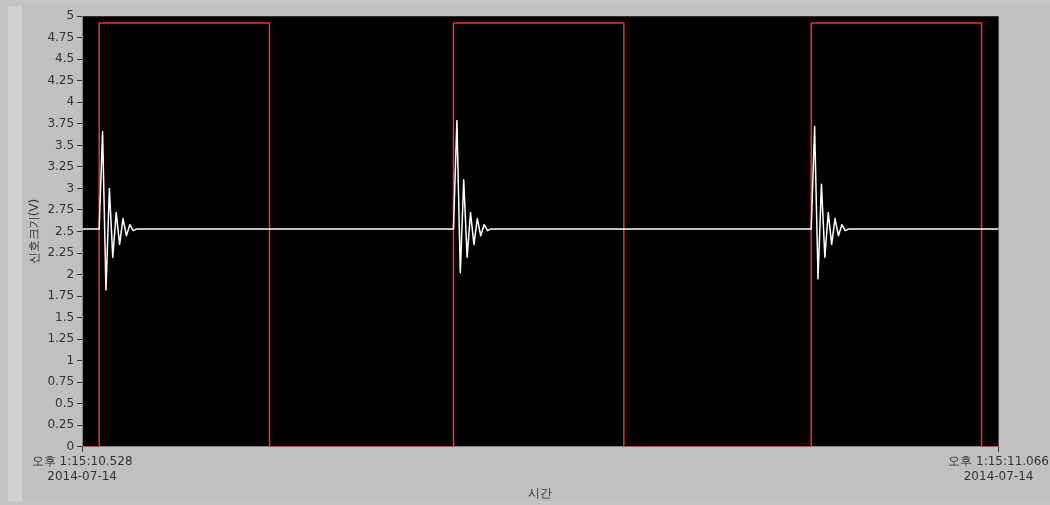 Image resolution: width=1050 pixels, height=505 pixels. I want to click on x-axis-title: 시간, so click(540, 492).